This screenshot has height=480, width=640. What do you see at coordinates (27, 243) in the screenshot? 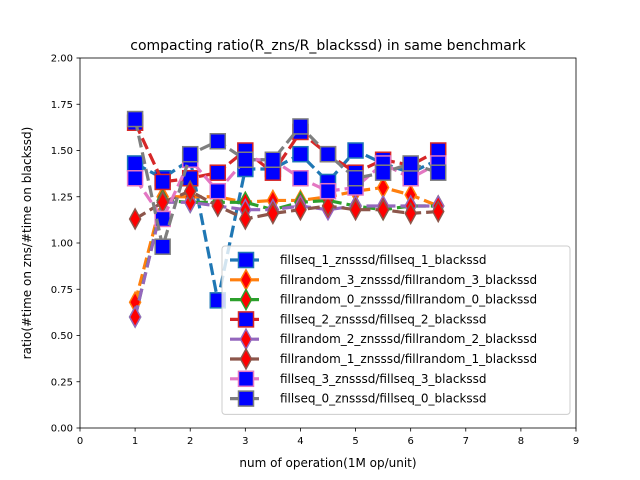
I see `y-axis-label: ratio(#time on zns/#time on blackssd)` at bounding box center [27, 243].